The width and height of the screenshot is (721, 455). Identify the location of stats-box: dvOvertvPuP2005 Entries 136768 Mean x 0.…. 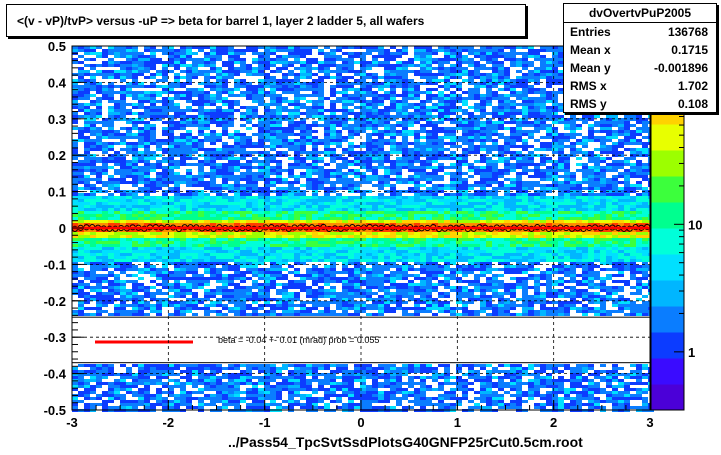
(640, 58).